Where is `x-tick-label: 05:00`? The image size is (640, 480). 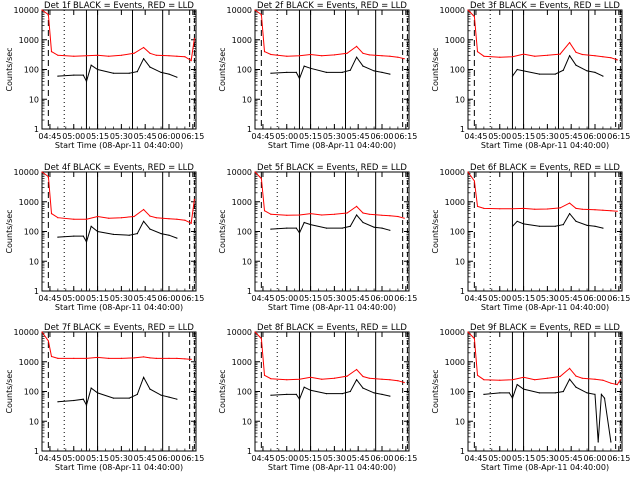 x-tick-label: 05:00 is located at coordinates (286, 136).